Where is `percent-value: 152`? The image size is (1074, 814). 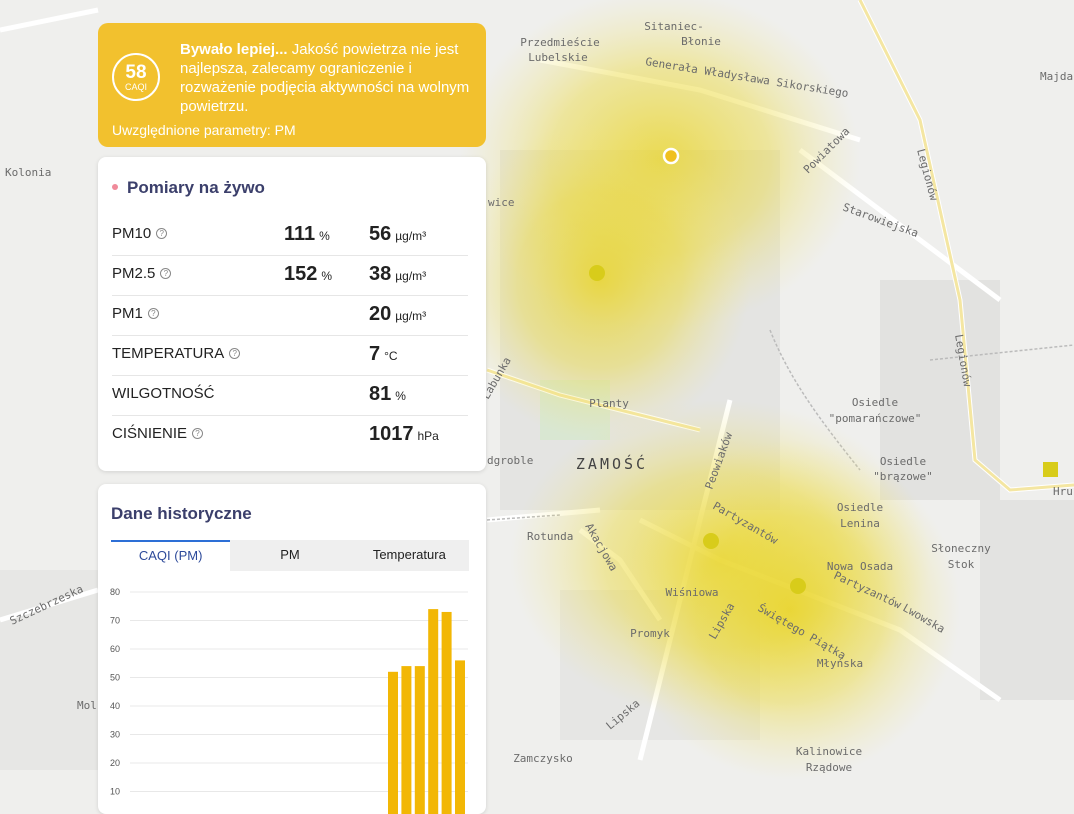 percent-value: 152 is located at coordinates (301, 274).